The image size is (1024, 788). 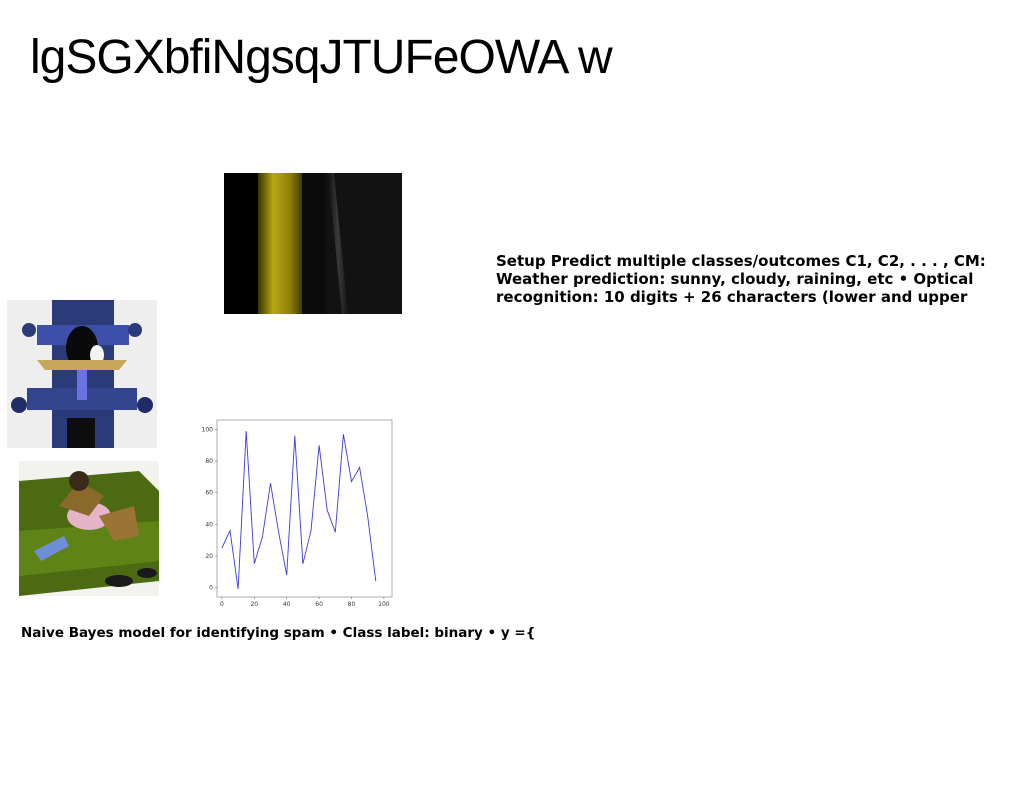 I want to click on y-tick-label: 20, so click(x=209, y=556).